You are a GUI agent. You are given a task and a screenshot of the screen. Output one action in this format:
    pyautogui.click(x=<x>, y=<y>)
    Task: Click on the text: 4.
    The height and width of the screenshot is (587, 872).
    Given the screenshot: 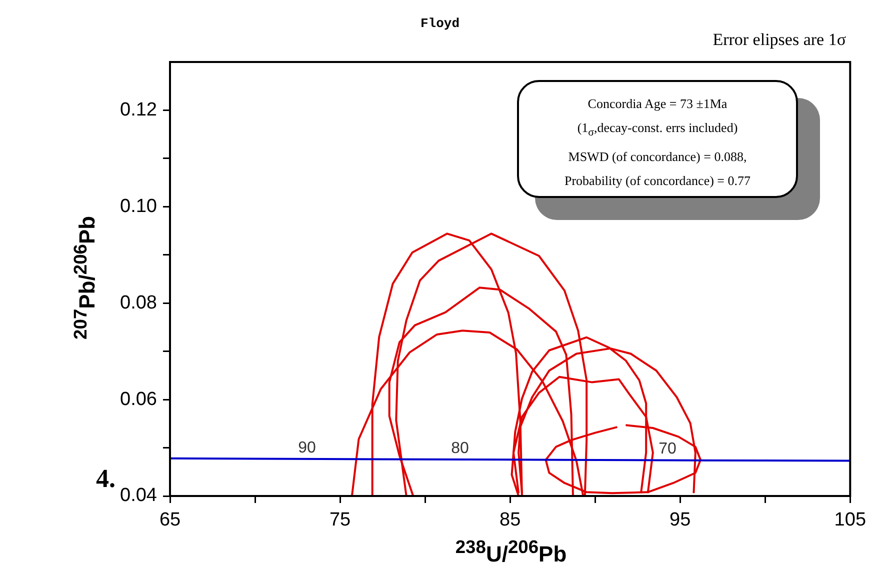 What is the action you would take?
    pyautogui.click(x=106, y=479)
    